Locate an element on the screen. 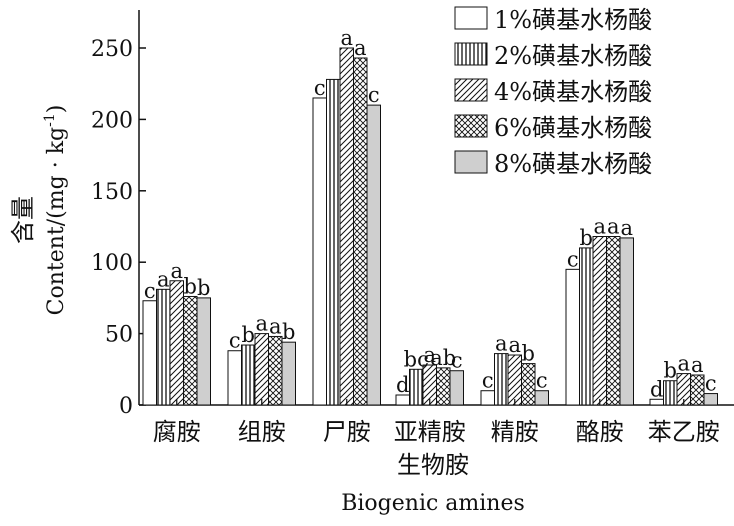 This screenshot has width=734, height=526. y-tick-label: 100 is located at coordinates (112, 263).